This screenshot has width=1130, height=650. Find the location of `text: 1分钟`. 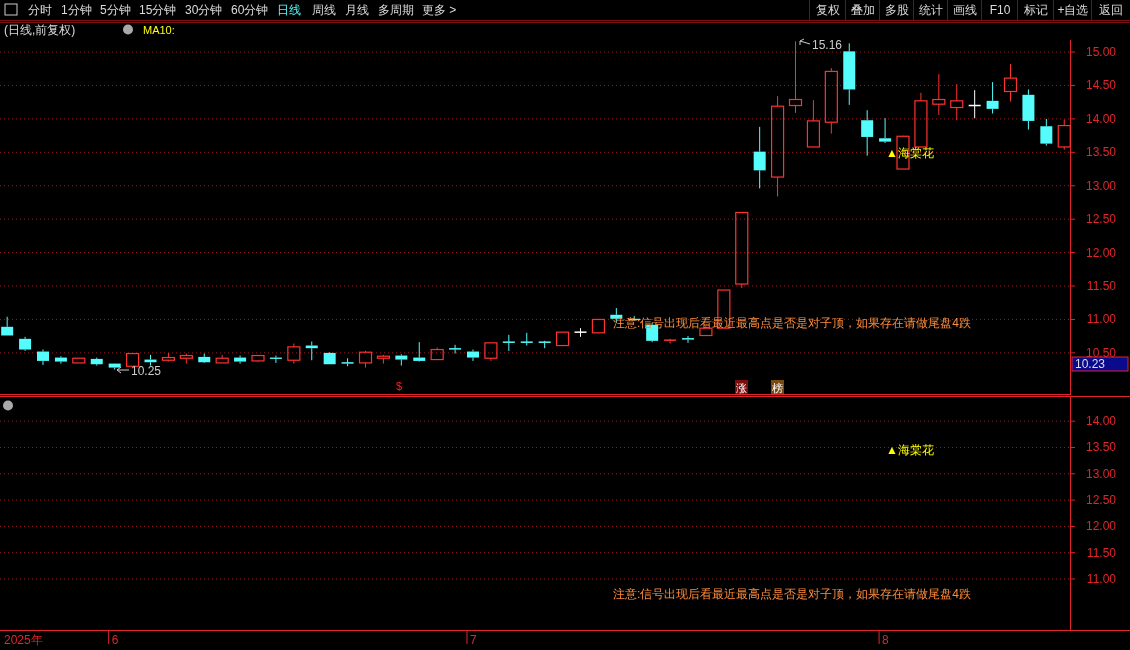

text: 1分钟 is located at coordinates (76, 10).